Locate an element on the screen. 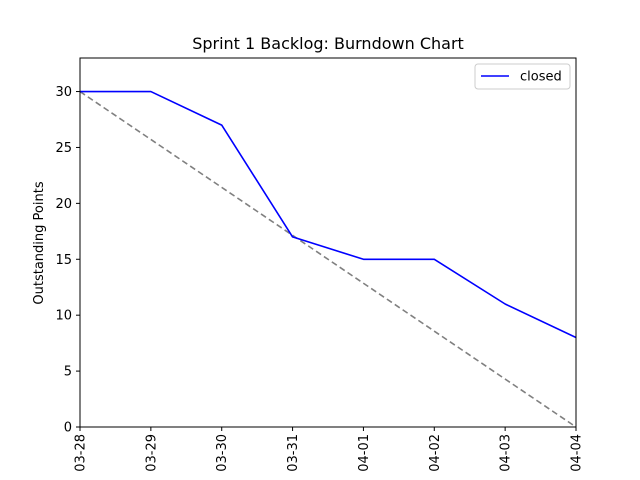  y-tick-label: 30 is located at coordinates (63, 92).